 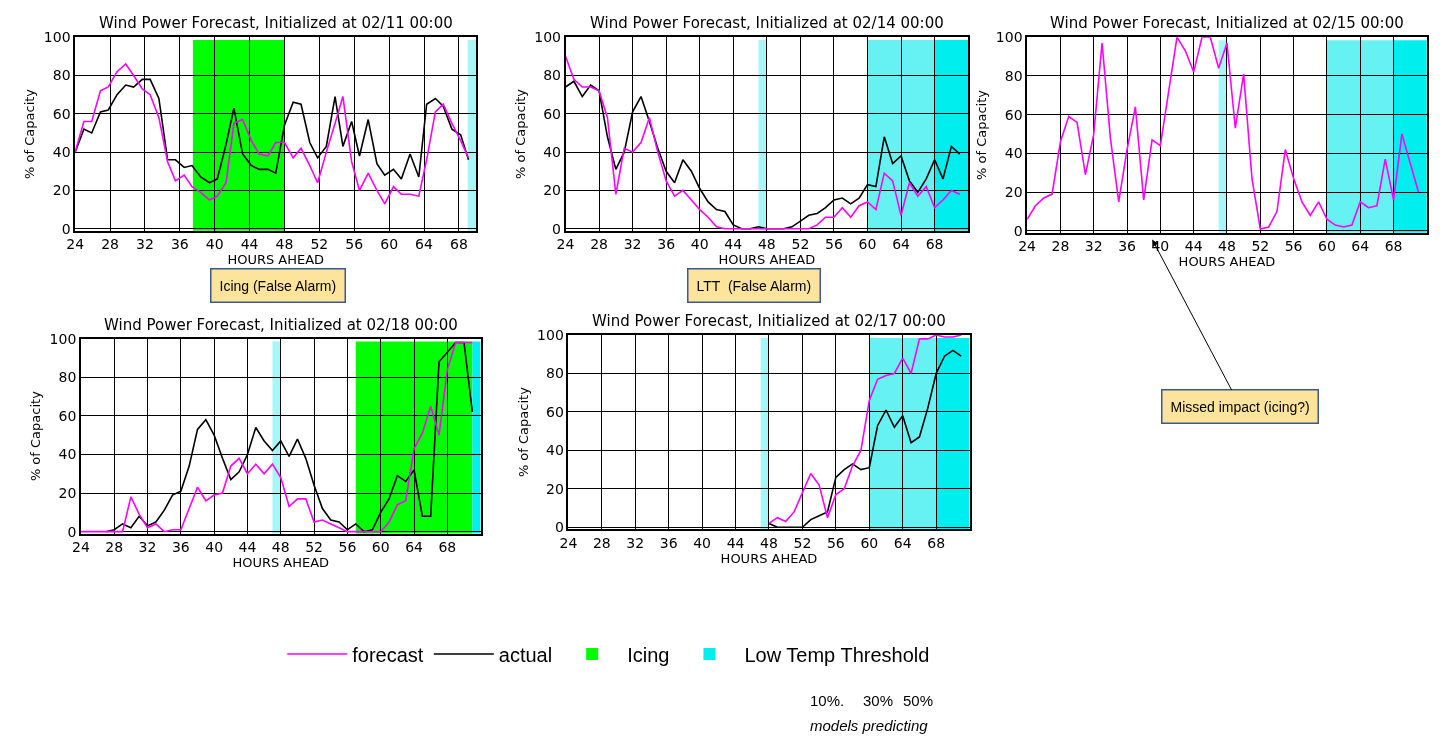 I want to click on text: 10%., so click(x=827, y=700).